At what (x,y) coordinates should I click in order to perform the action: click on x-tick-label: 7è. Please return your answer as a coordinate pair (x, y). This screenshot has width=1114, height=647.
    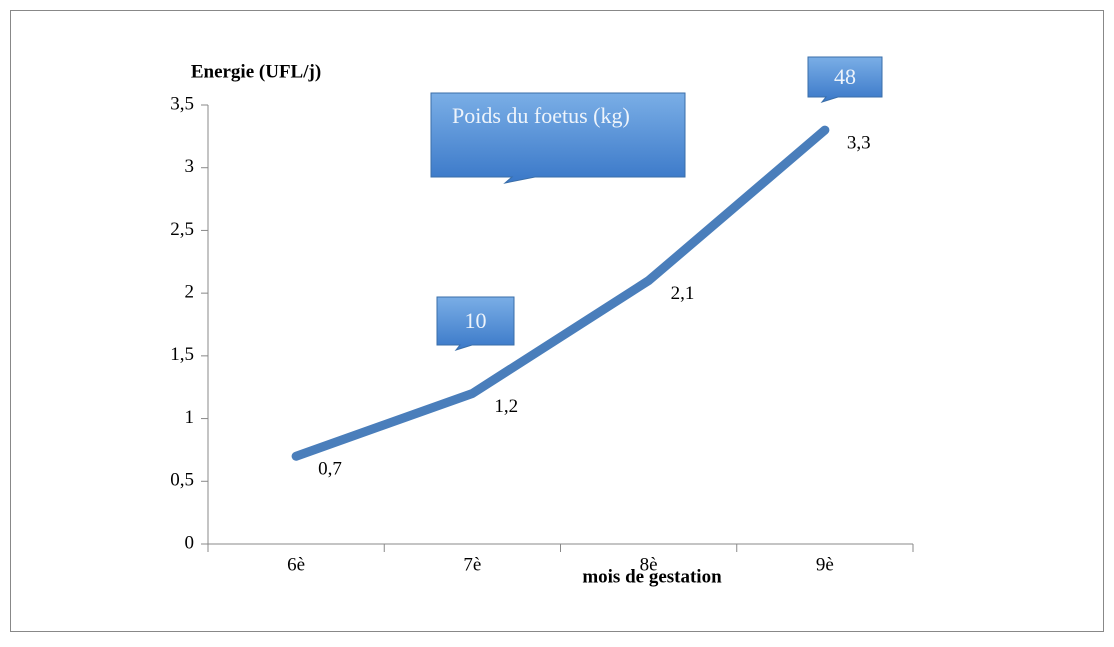
    Looking at the image, I should click on (472, 564).